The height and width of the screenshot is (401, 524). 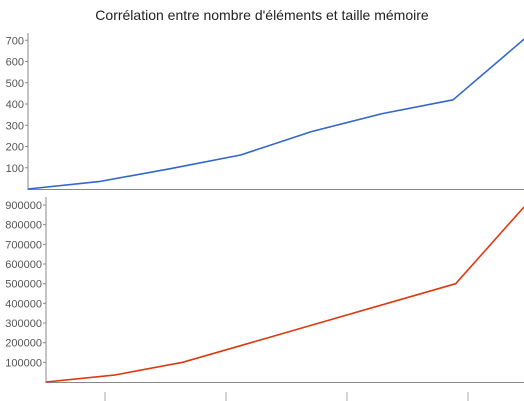 I want to click on bottom-y-tick-label: 100000, so click(x=23, y=363).